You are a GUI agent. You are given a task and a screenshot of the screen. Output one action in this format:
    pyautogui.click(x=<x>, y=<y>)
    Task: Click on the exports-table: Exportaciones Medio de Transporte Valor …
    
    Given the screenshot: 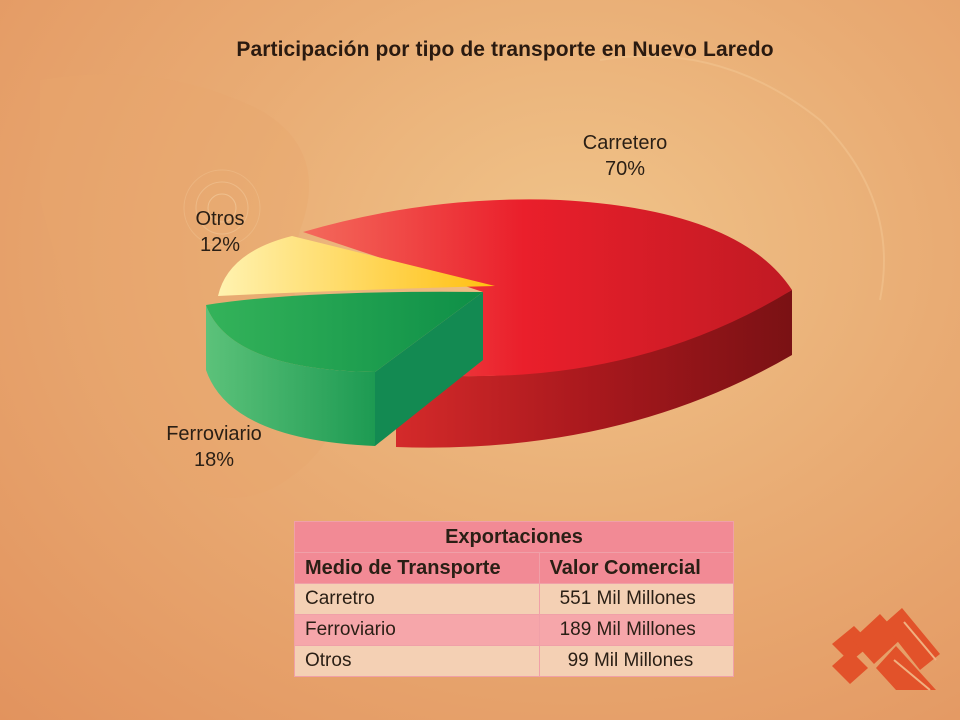 What is the action you would take?
    pyautogui.click(x=514, y=599)
    